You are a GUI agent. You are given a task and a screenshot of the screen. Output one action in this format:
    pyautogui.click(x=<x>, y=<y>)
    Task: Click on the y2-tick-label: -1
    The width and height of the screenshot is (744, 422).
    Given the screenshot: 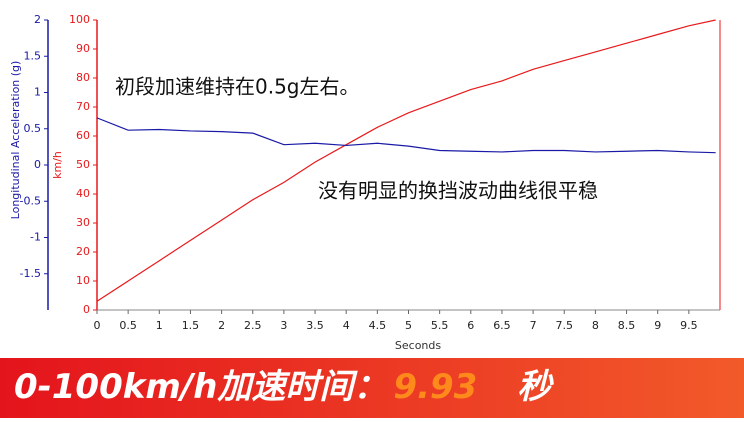 What is the action you would take?
    pyautogui.click(x=35, y=237)
    